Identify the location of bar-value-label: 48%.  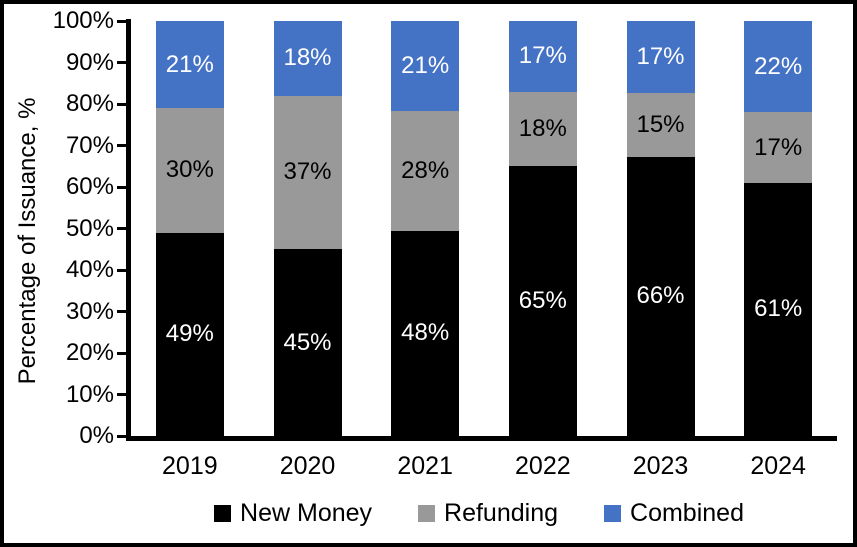
(425, 333).